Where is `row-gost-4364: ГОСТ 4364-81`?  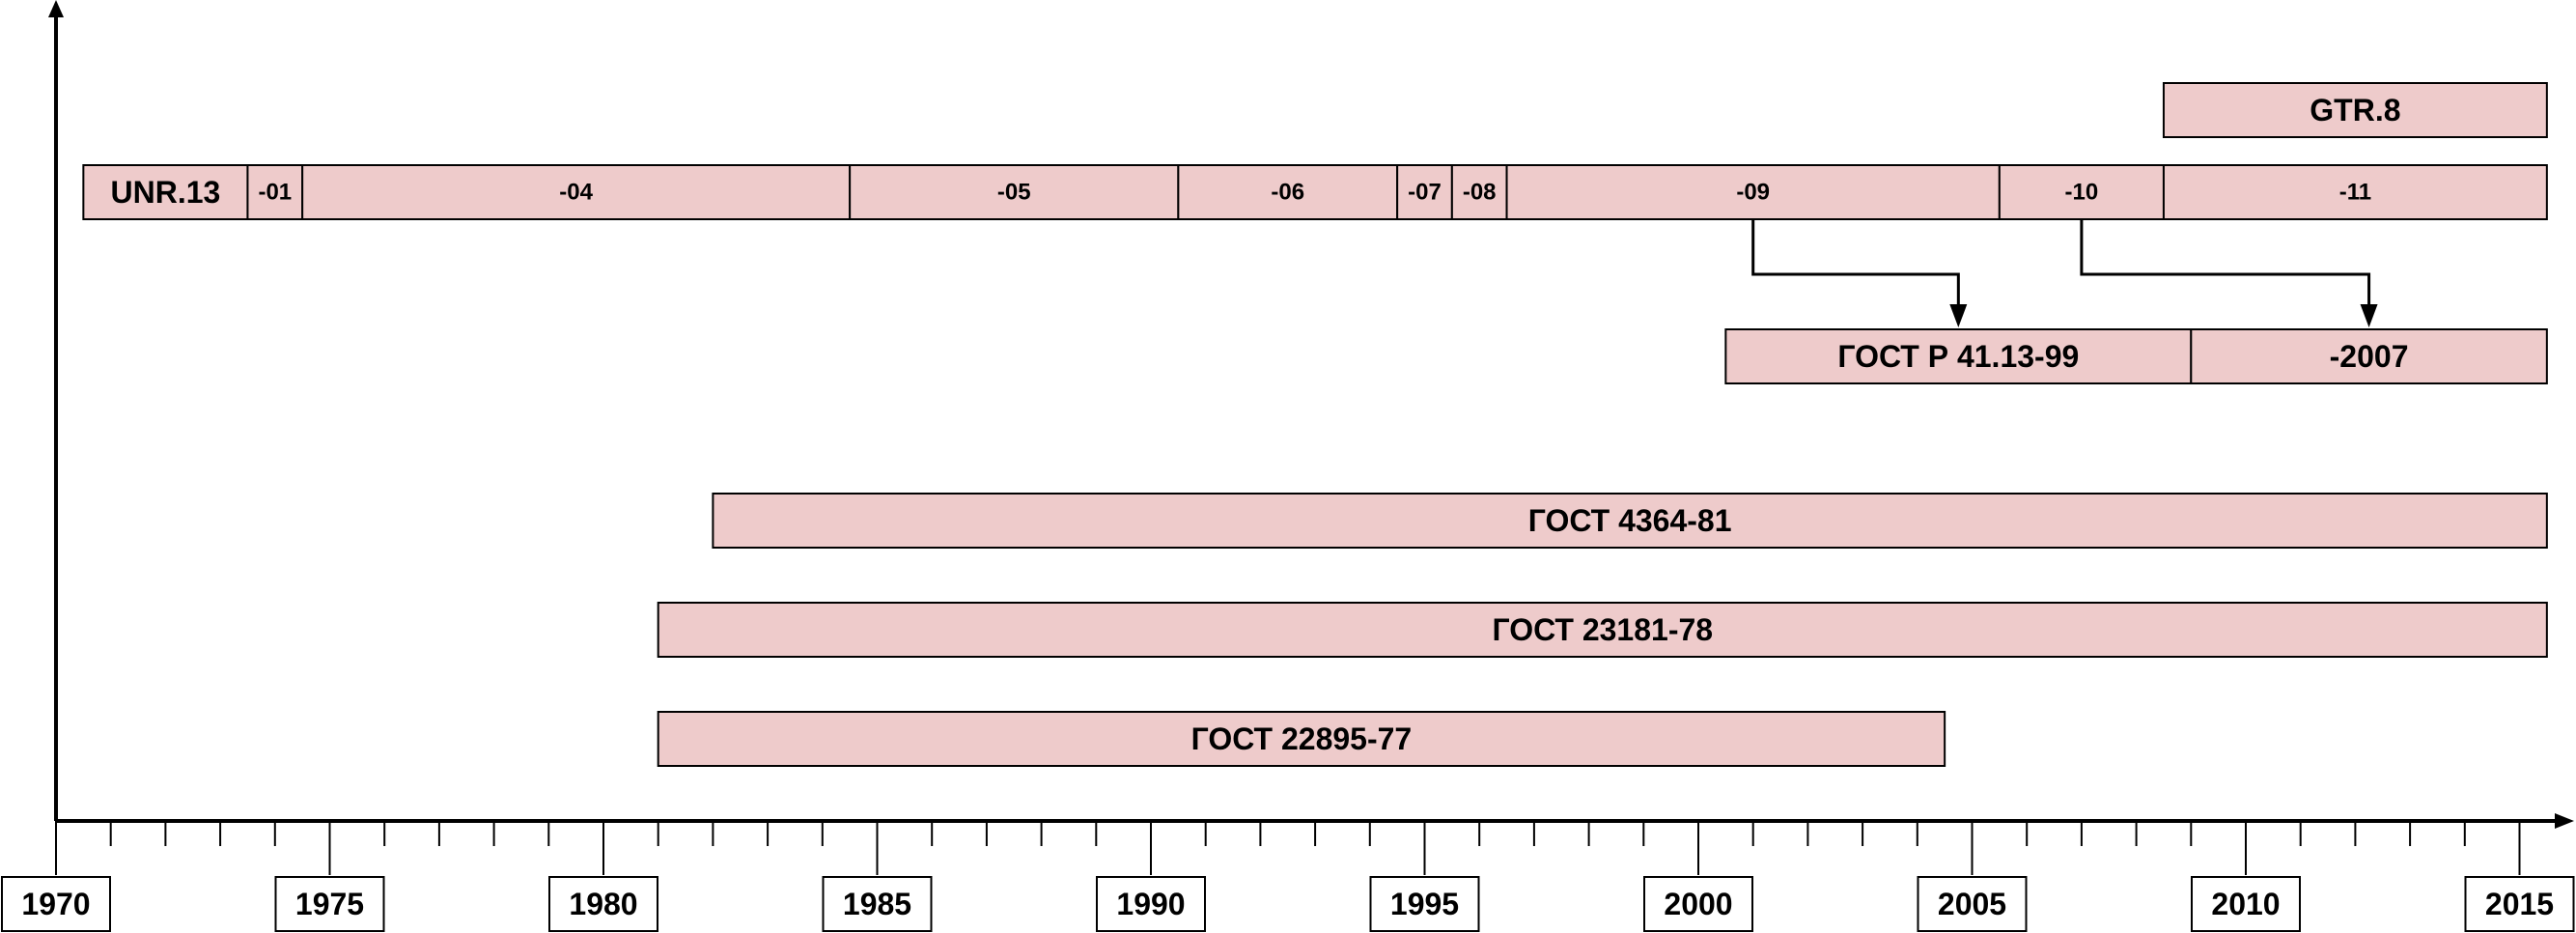 row-gost-4364: ГОСТ 4364-81 is located at coordinates (1630, 521).